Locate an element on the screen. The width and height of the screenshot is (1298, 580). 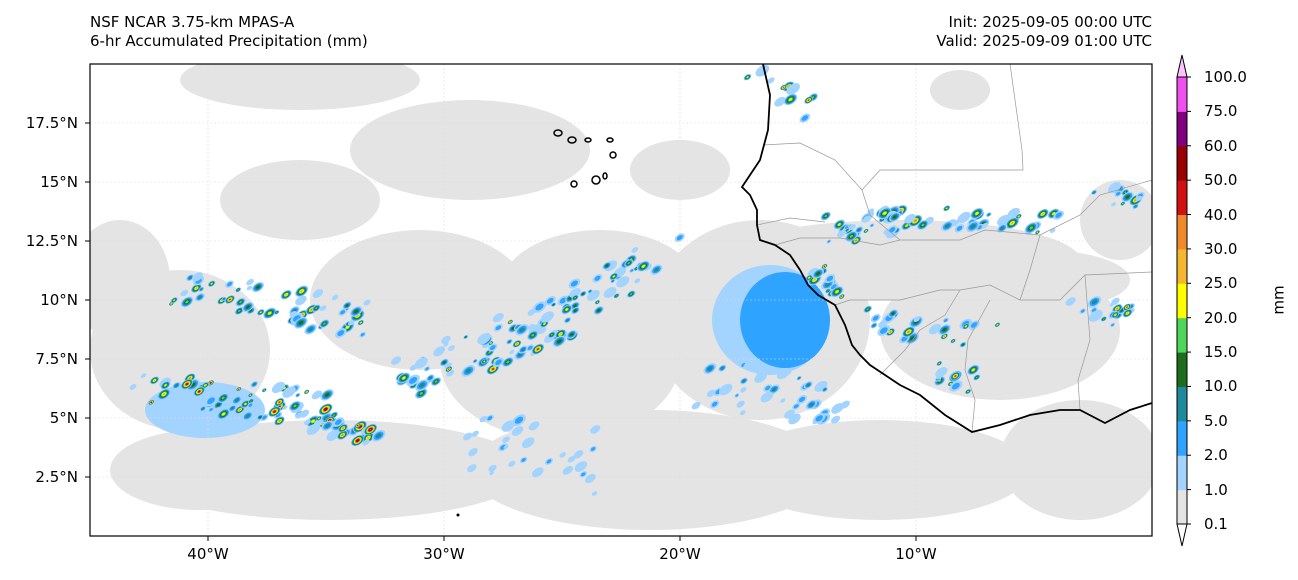
colorbar-label: 75.0 is located at coordinates (1221, 111).